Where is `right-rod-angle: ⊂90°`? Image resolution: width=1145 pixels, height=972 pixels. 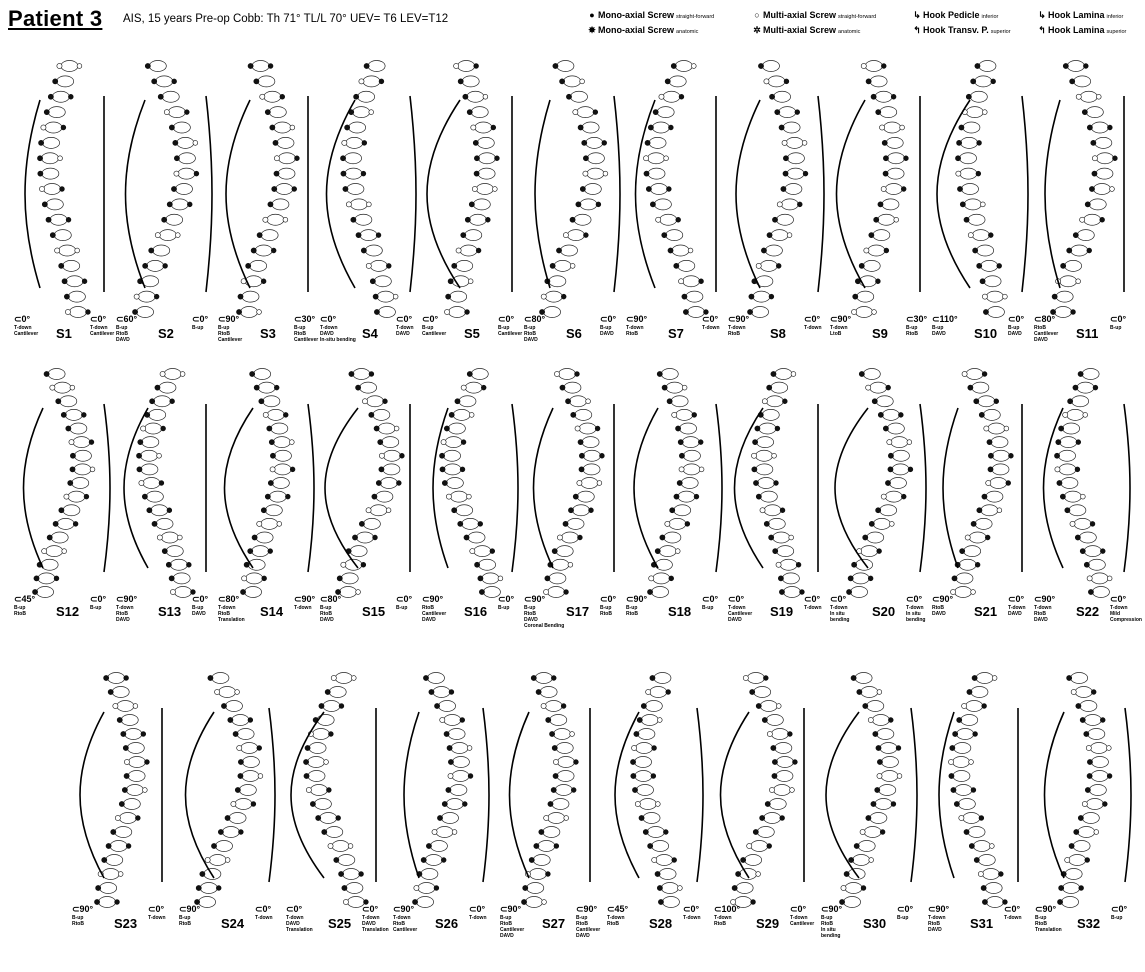
right-rod-angle: ⊂90° is located at coordinates (305, 599).